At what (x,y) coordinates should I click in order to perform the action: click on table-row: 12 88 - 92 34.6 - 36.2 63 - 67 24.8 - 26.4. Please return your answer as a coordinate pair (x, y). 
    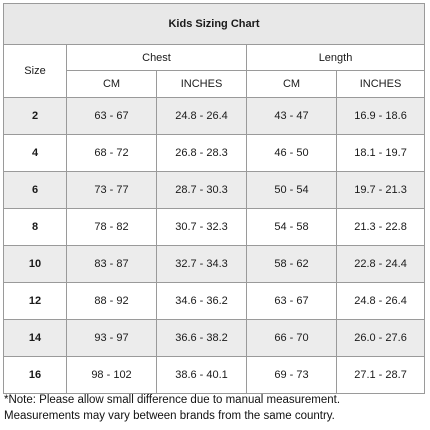
    Looking at the image, I should click on (214, 301).